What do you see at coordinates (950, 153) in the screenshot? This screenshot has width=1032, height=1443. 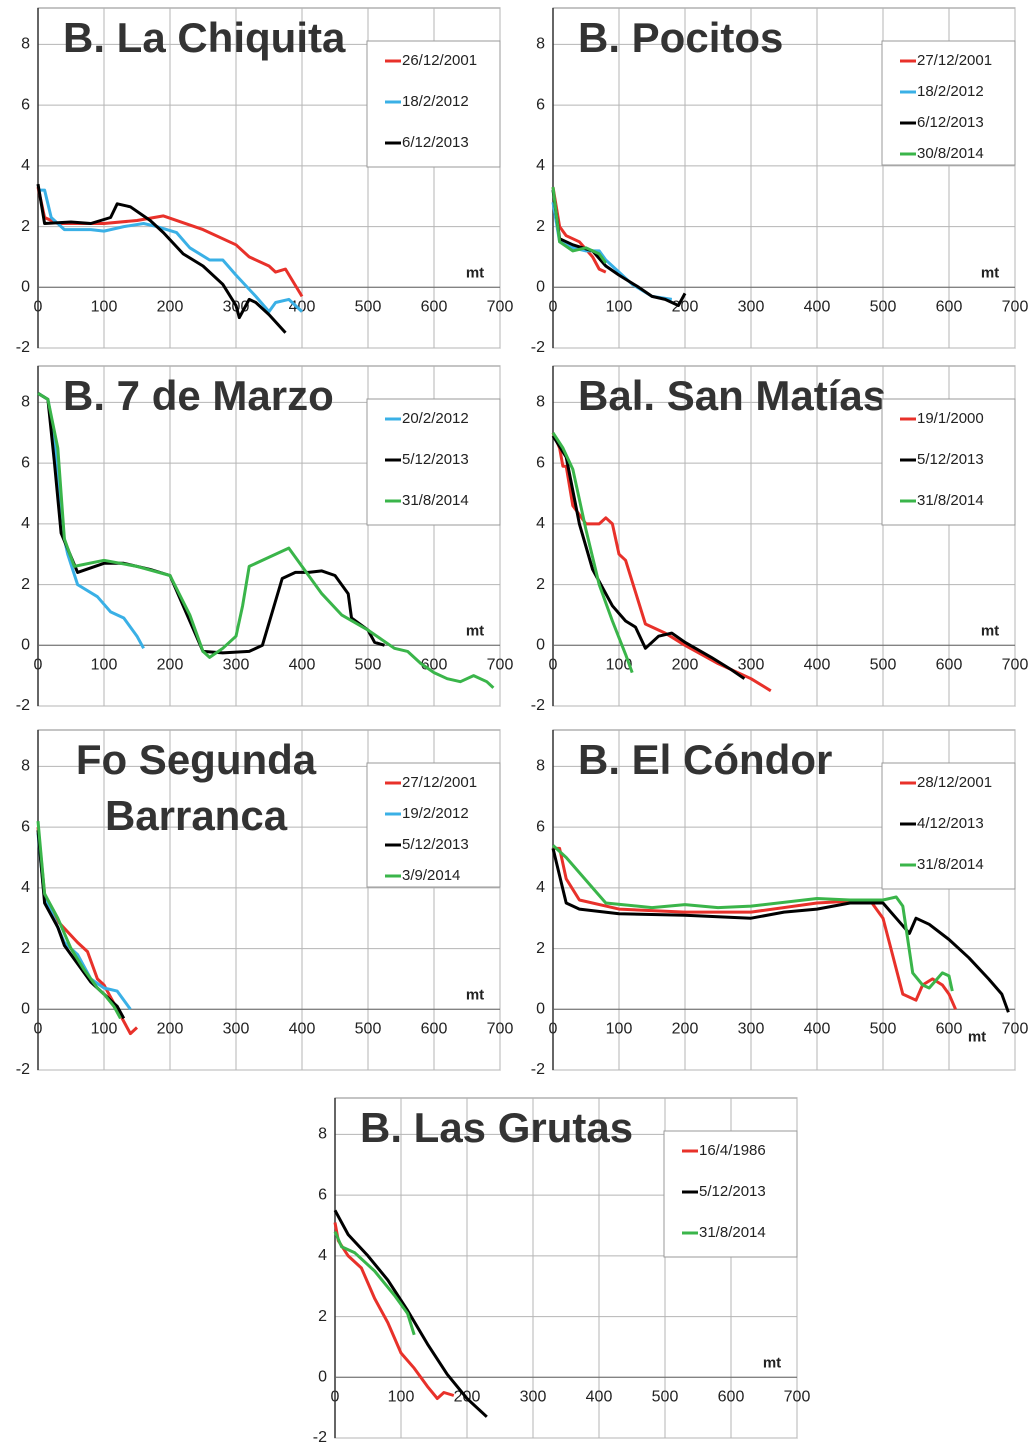 I see `legend-label: 30/8/2014` at bounding box center [950, 153].